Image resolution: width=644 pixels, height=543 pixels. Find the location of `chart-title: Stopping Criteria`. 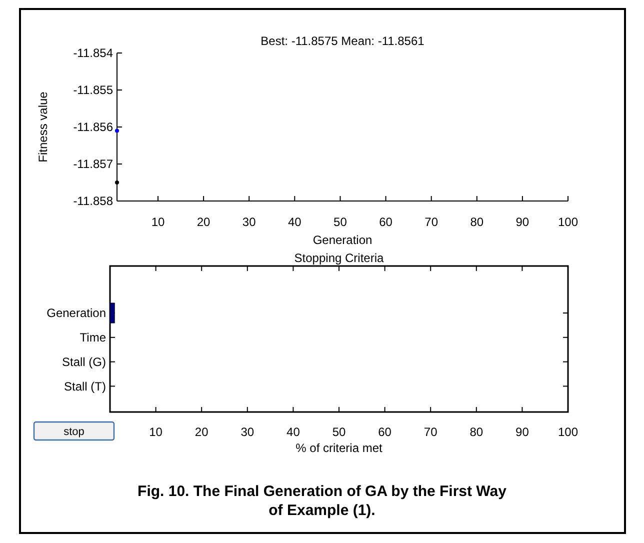

chart-title: Stopping Criteria is located at coordinates (339, 258).